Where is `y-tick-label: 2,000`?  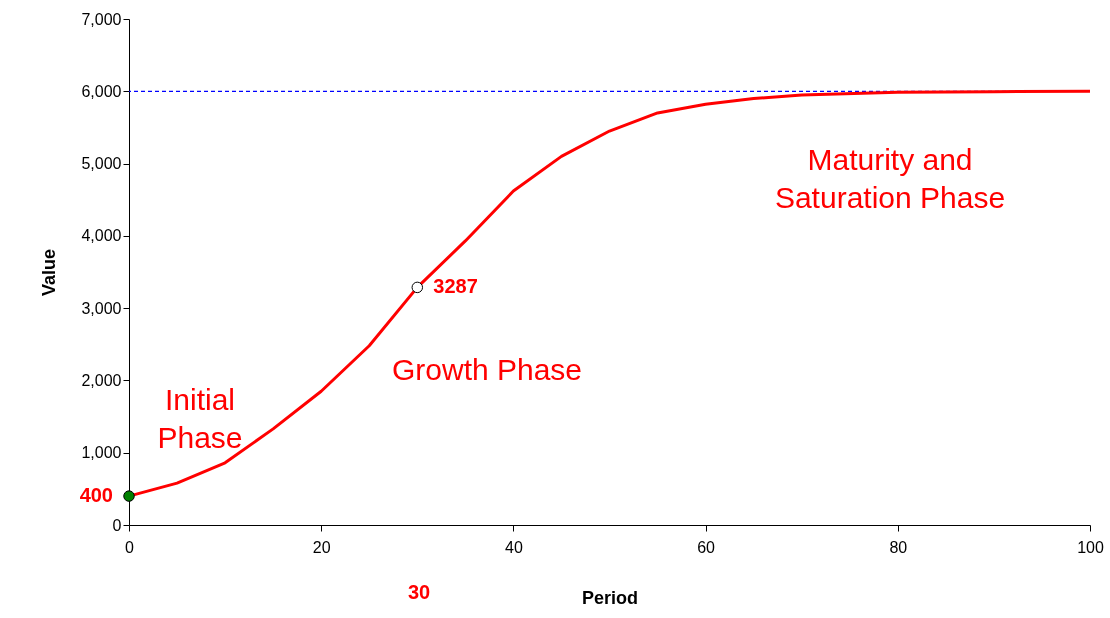
y-tick-label: 2,000 is located at coordinates (101, 380).